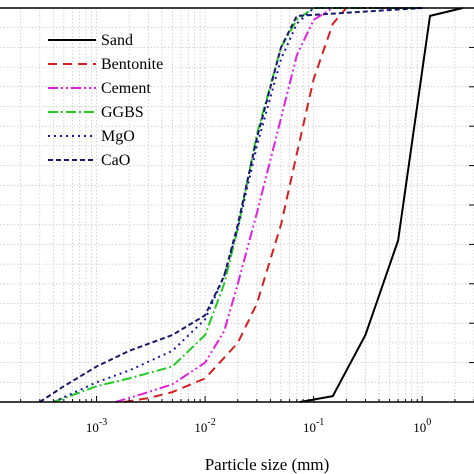 This screenshot has height=474, width=474. I want to click on x-tick-exponent: 0, so click(428, 422).